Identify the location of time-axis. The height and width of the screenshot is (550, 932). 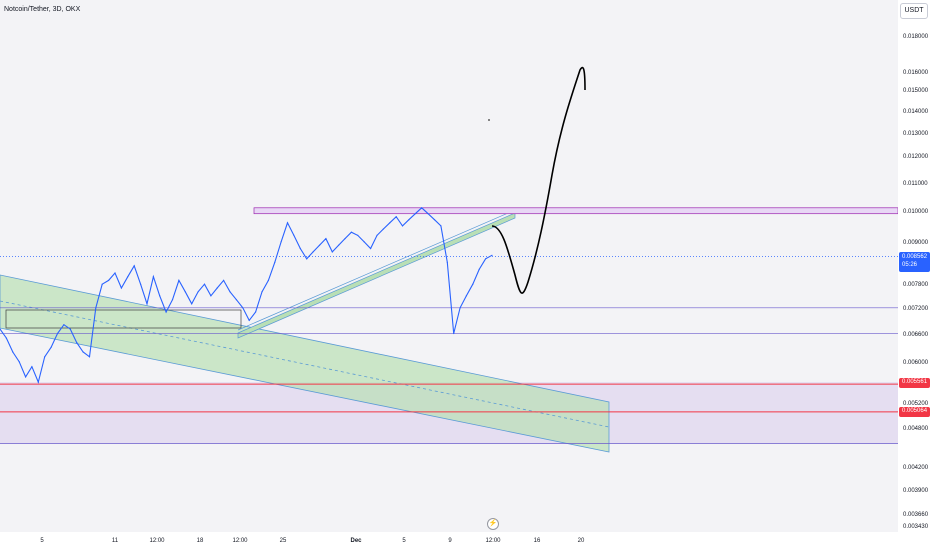
(449, 541).